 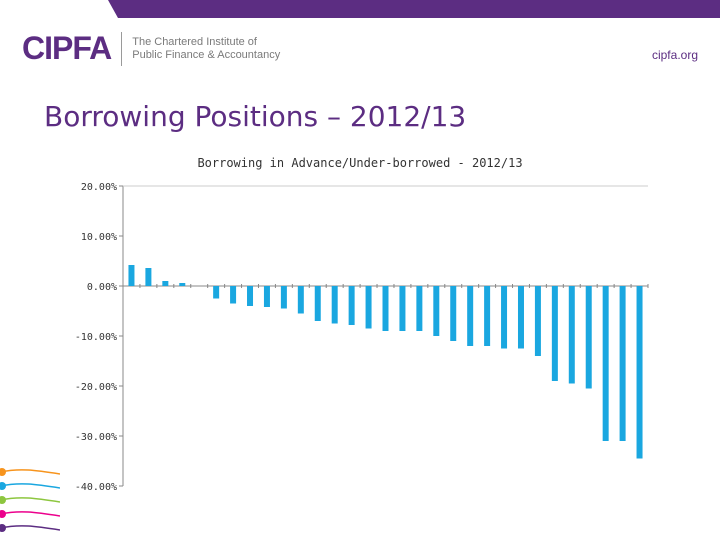 What do you see at coordinates (96, 487) in the screenshot?
I see `y-tick-label: -40.00%` at bounding box center [96, 487].